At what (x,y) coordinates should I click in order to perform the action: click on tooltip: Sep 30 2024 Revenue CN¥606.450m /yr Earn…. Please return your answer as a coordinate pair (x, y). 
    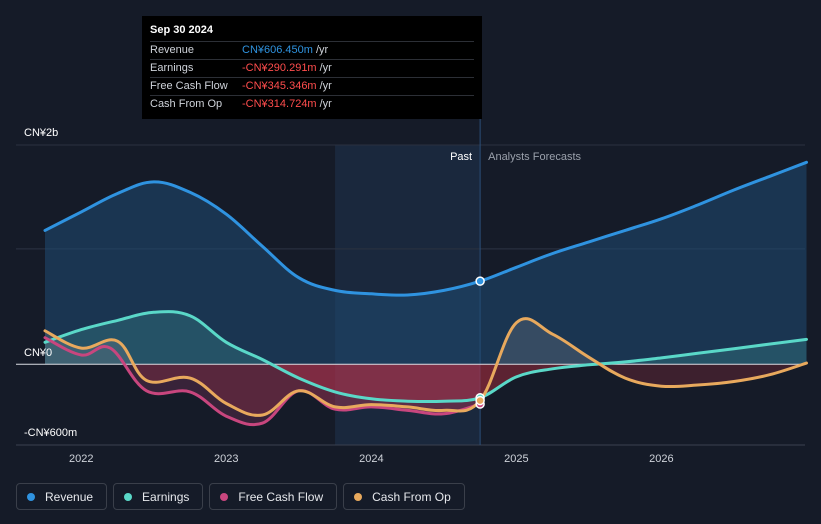
    Looking at the image, I should click on (312, 67).